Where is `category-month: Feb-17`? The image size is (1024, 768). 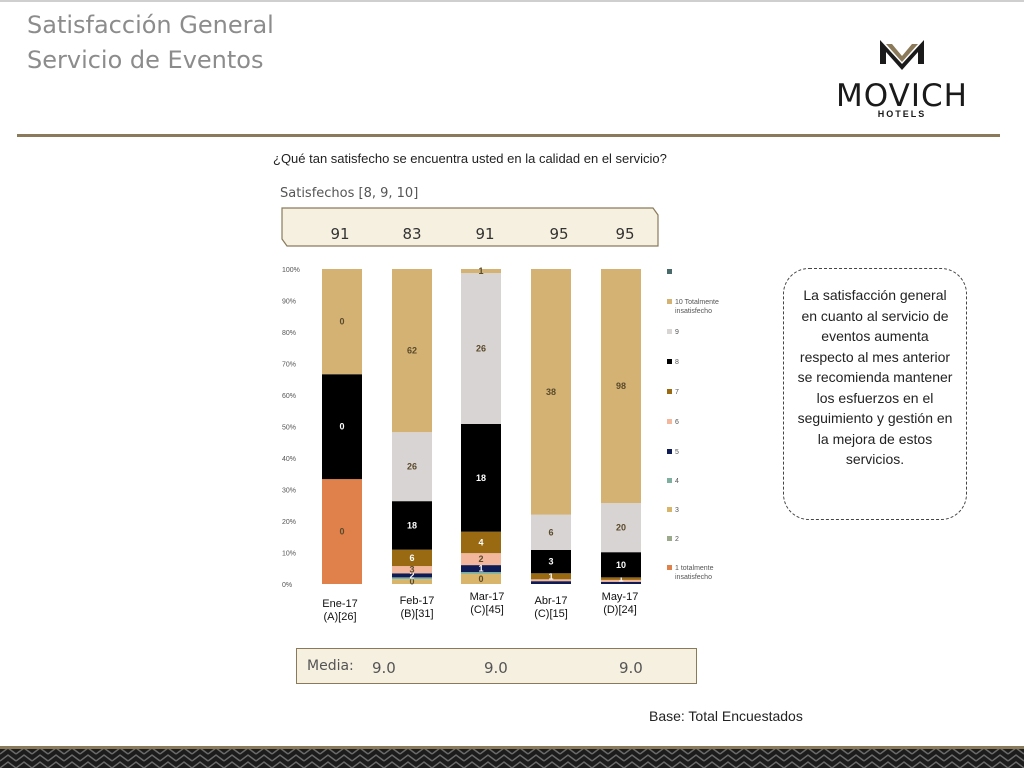
category-month: Feb-17 is located at coordinates (417, 601).